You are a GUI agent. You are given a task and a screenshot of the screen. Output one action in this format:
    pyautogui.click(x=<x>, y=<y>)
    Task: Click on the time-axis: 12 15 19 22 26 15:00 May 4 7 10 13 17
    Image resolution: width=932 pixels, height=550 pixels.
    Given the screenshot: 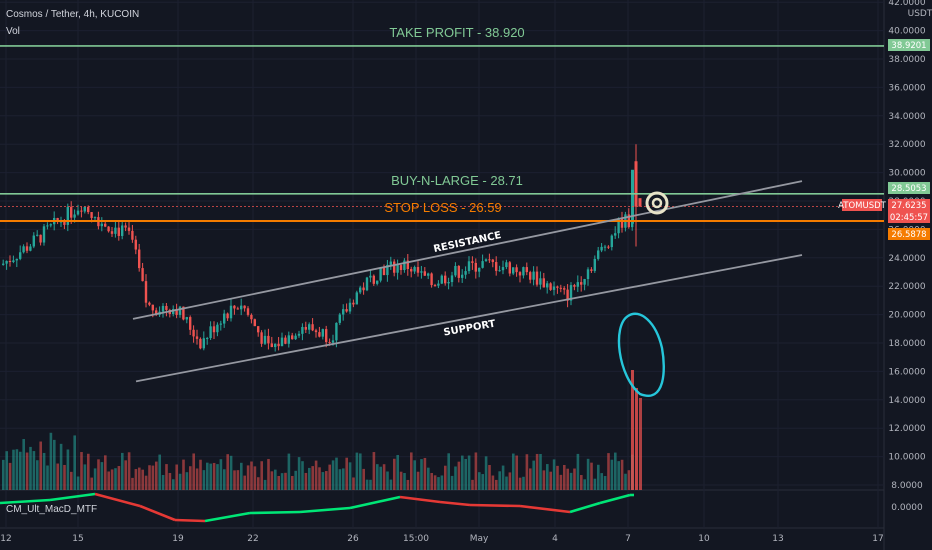 What is the action you would take?
    pyautogui.click(x=441, y=539)
    